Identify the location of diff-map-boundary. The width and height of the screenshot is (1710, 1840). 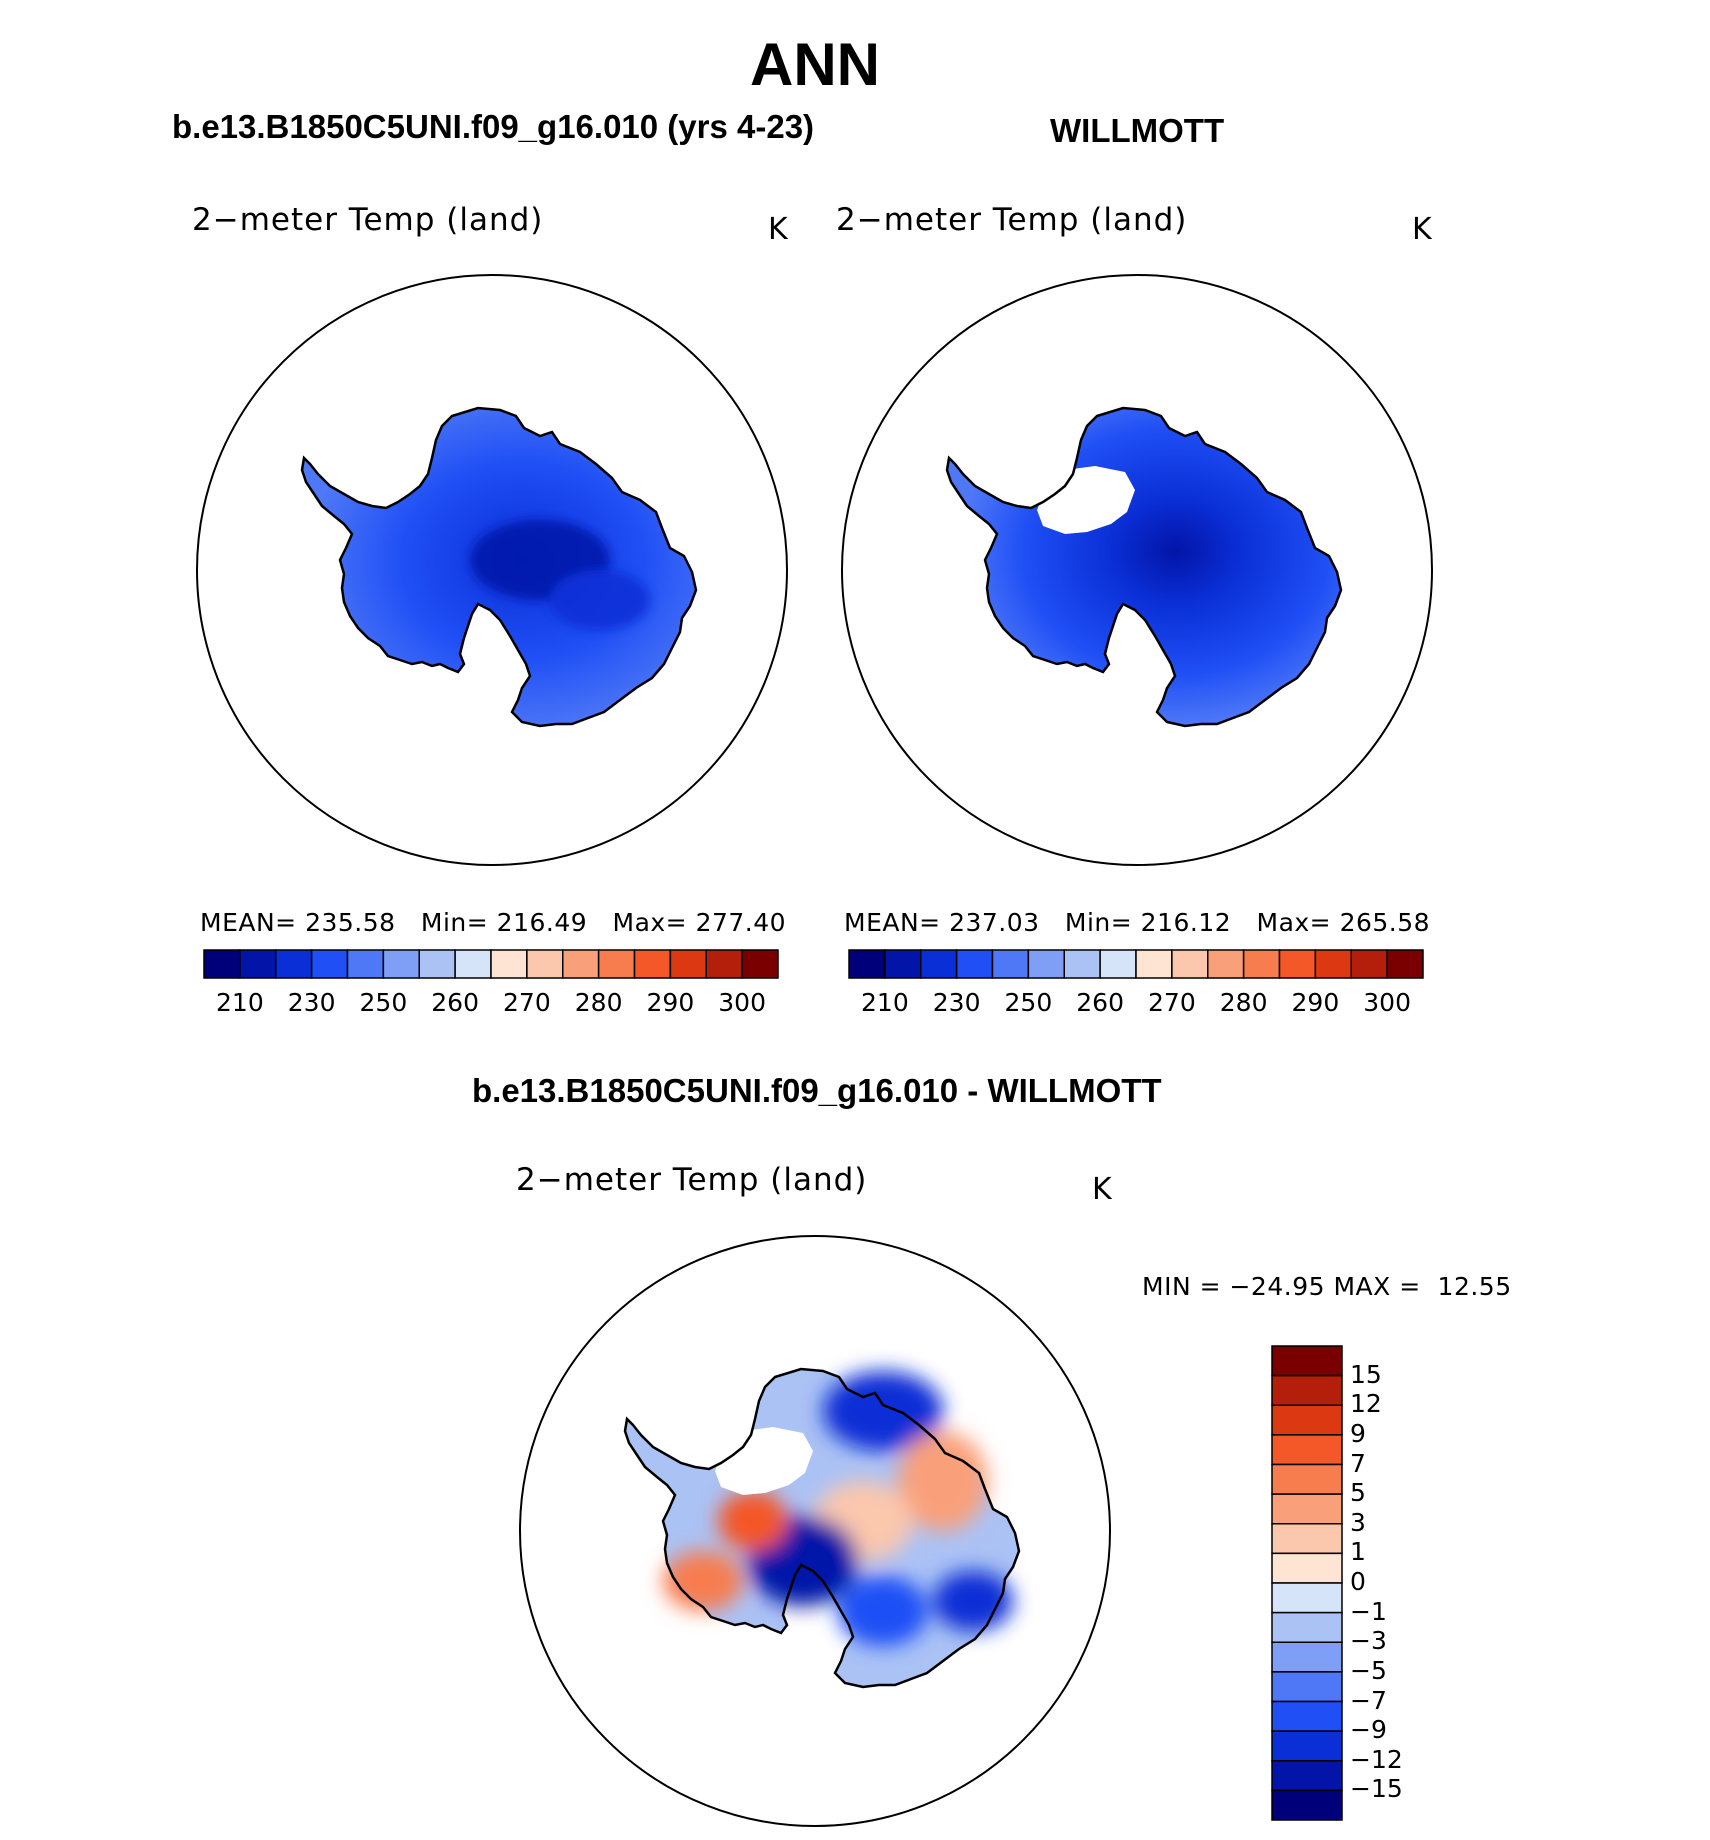
(815, 1531).